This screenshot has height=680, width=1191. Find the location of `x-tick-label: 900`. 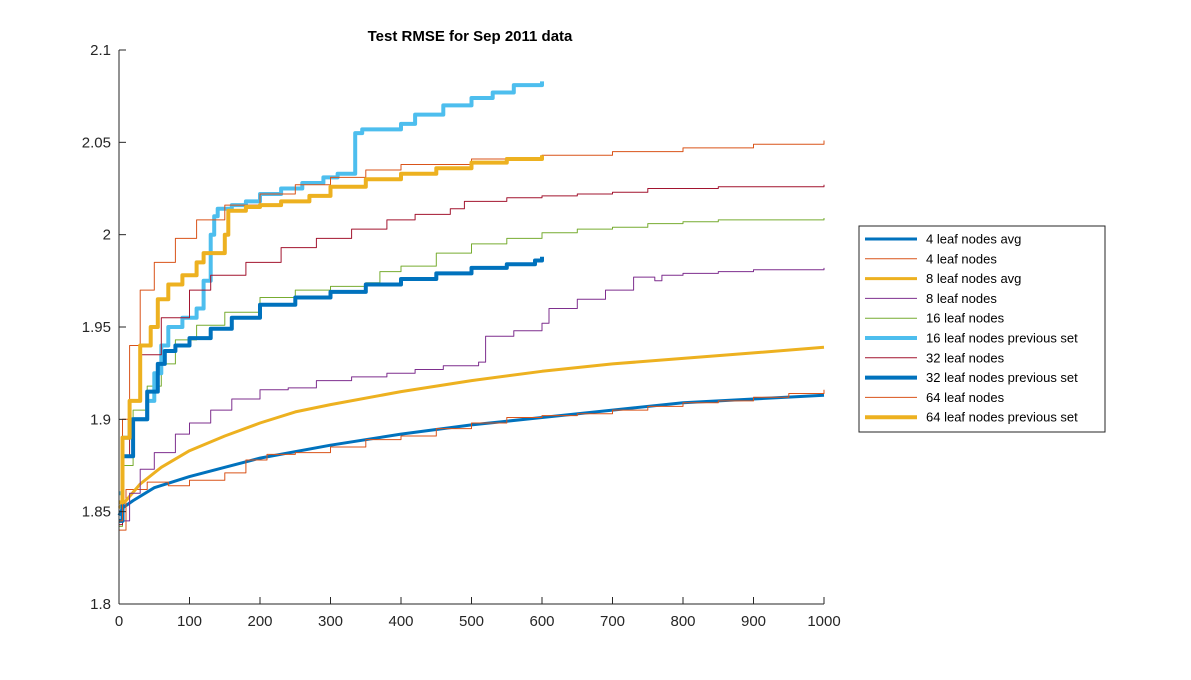

x-tick-label: 900 is located at coordinates (753, 621).